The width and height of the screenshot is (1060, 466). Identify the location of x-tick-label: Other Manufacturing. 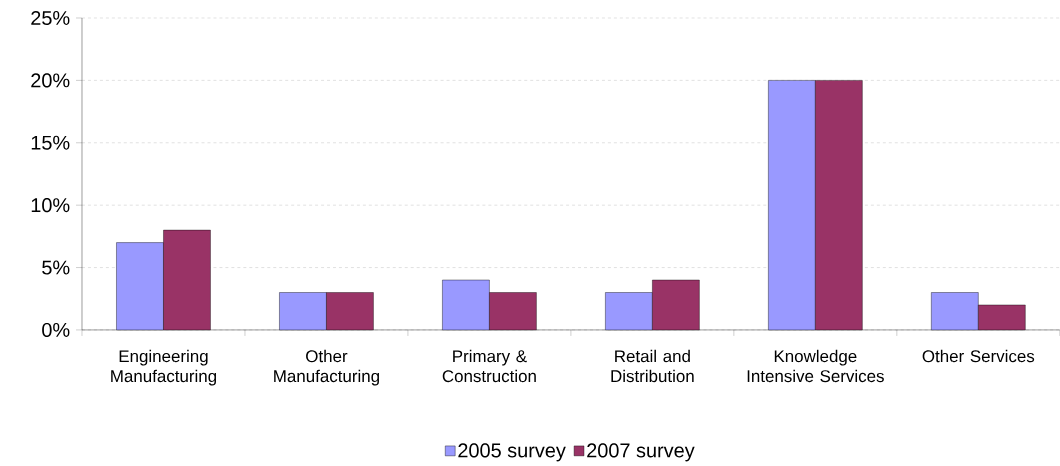
(326, 367).